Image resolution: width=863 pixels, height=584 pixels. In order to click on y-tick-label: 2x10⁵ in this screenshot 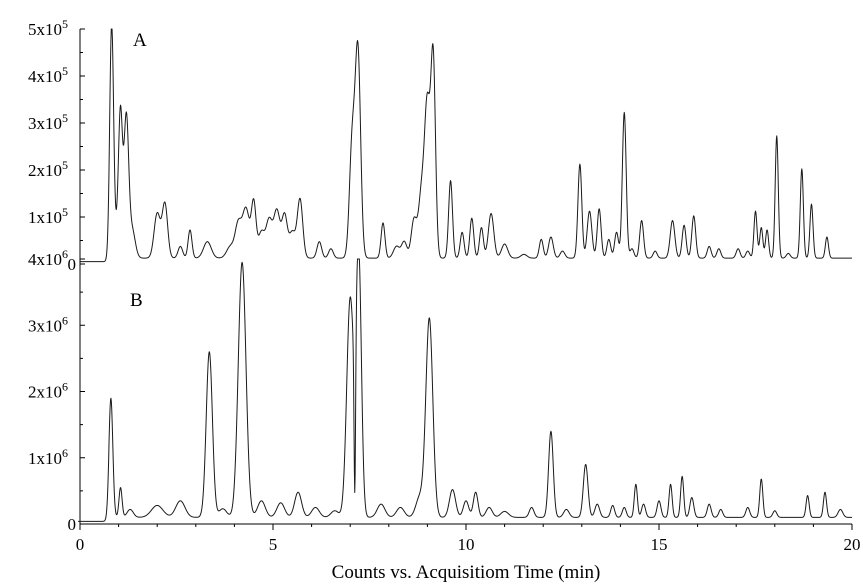, I will do `click(48, 169)`.